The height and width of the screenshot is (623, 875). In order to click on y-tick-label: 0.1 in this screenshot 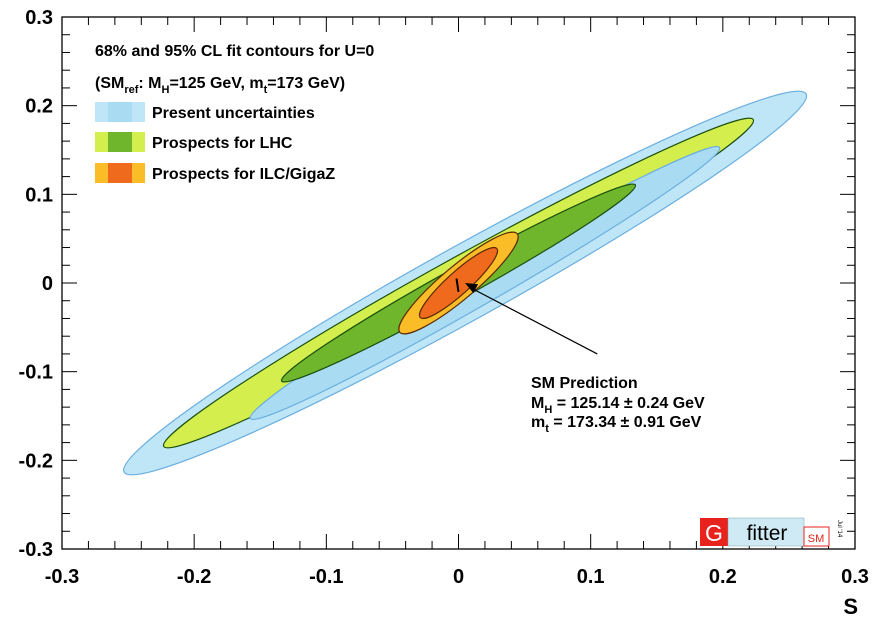, I will do `click(39, 195)`.